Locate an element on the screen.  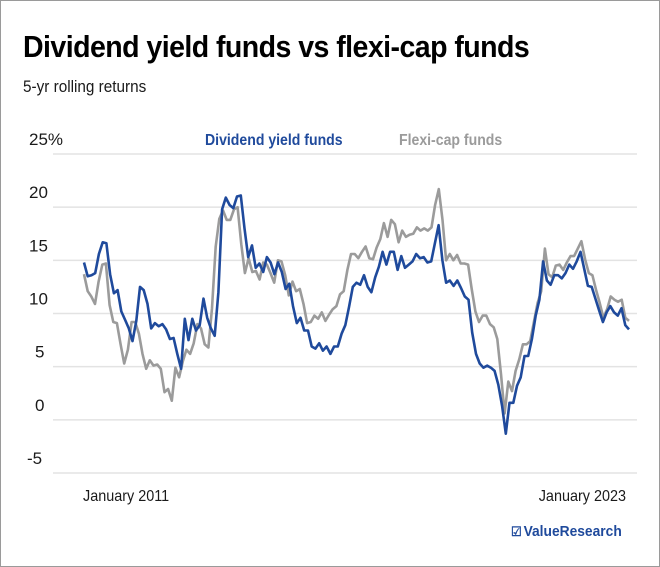
y-tick-label: -5 is located at coordinates (34, 458).